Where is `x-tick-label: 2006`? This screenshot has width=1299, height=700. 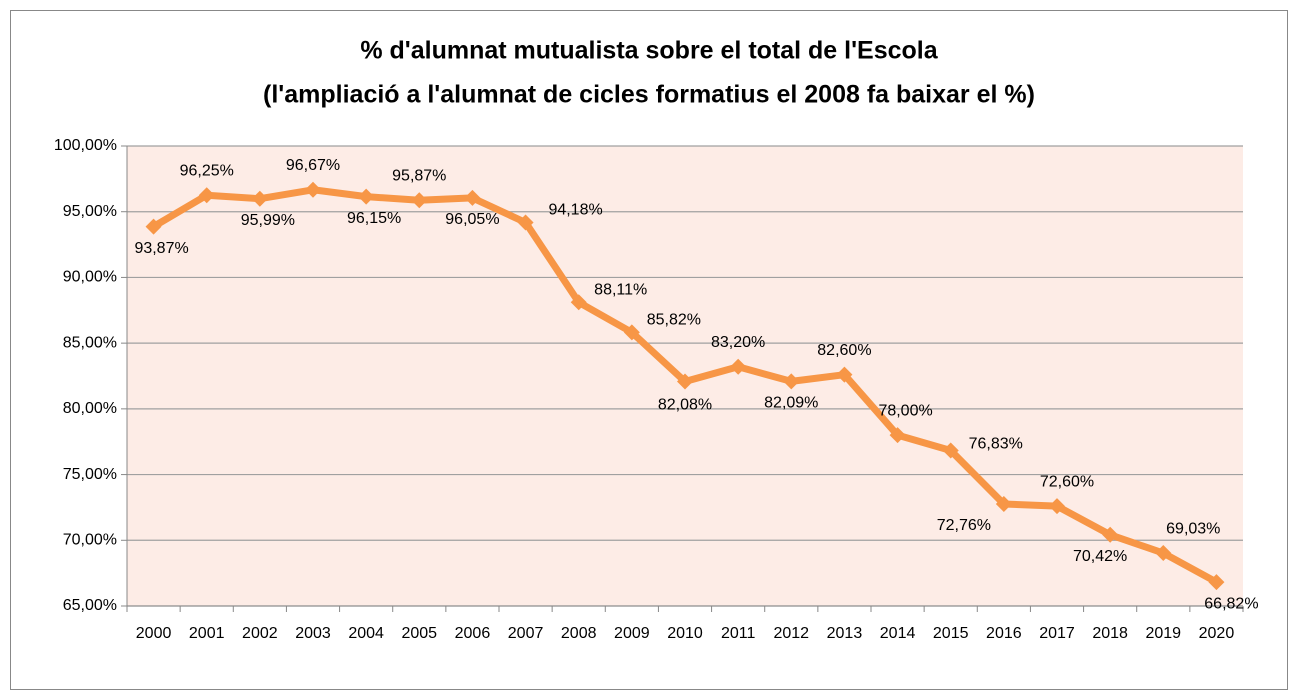
x-tick-label: 2006 is located at coordinates (473, 633).